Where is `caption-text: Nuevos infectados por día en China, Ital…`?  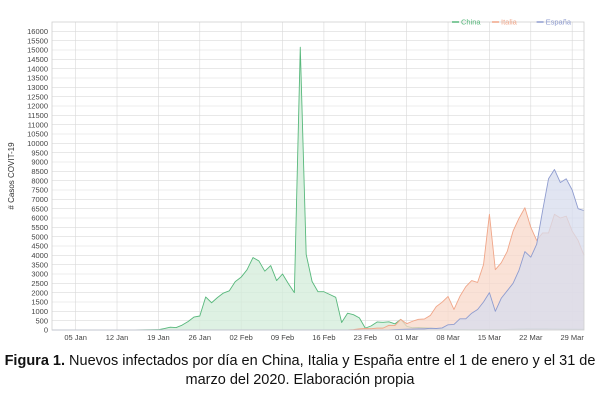
caption-text: Nuevos infectados por día en China, Ital… is located at coordinates (330, 370).